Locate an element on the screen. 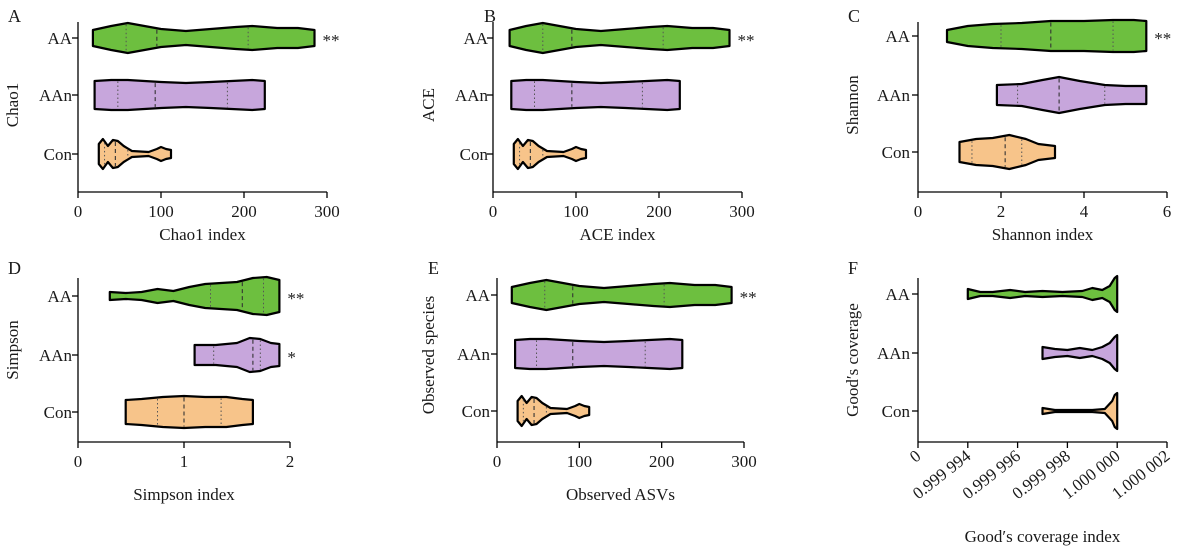 Image resolution: width=1191 pixels, height=549 pixels. y-axis-title: Shannon is located at coordinates (852, 105).